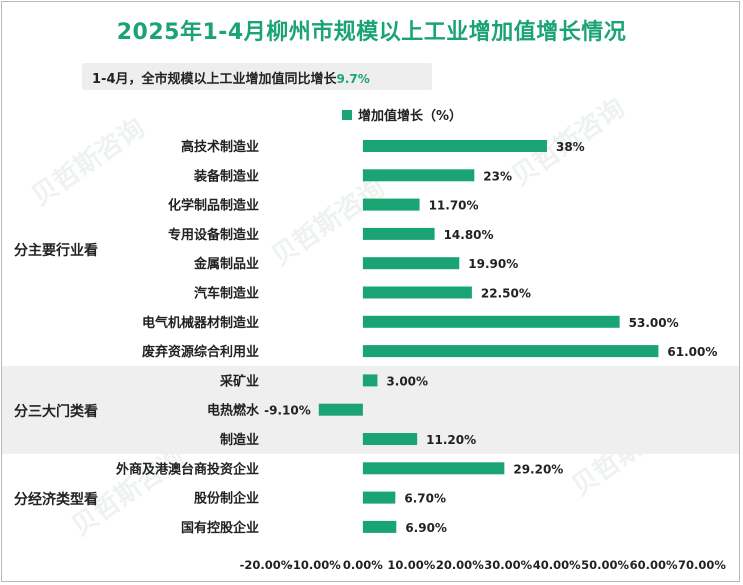 The image size is (743, 585). What do you see at coordinates (213, 206) in the screenshot?
I see `category-label: 化学制品制造业` at bounding box center [213, 206].